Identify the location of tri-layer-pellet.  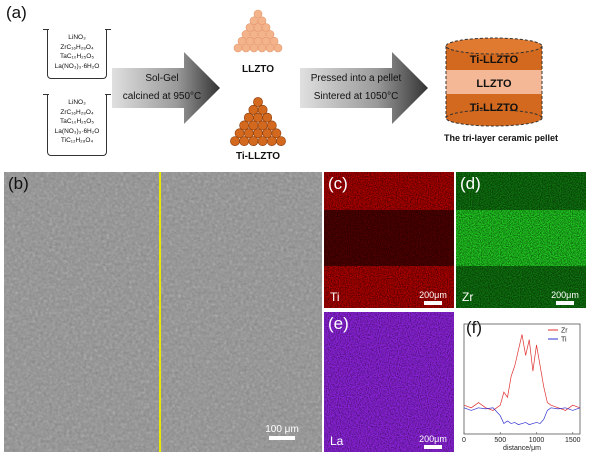
(494, 82).